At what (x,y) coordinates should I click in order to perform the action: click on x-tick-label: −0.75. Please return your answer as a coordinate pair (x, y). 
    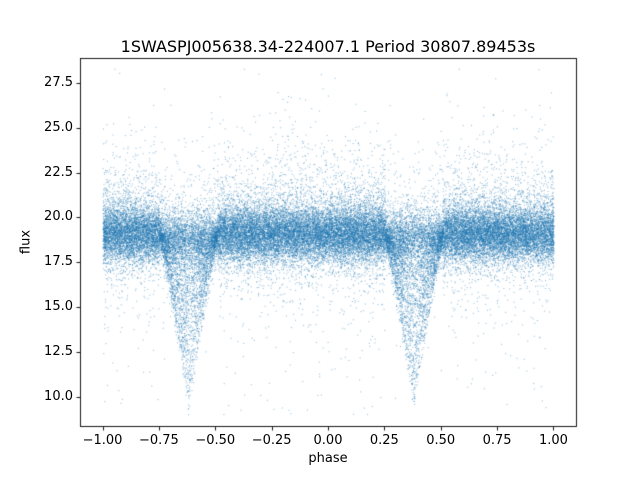
    Looking at the image, I should click on (158, 440).